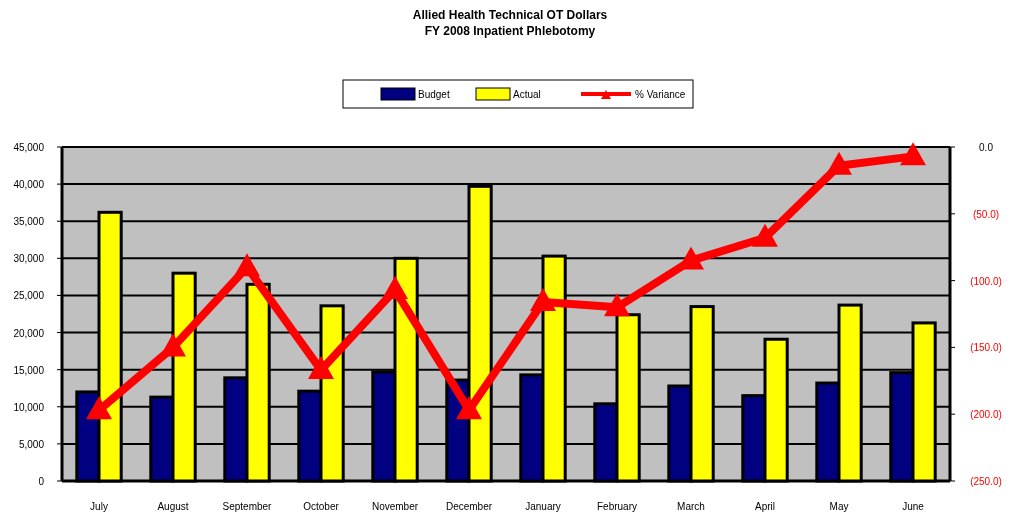 The height and width of the screenshot is (513, 1020). I want to click on chart-subtitle: FY 2008 Inpatient Phlebotomy, so click(510, 31).